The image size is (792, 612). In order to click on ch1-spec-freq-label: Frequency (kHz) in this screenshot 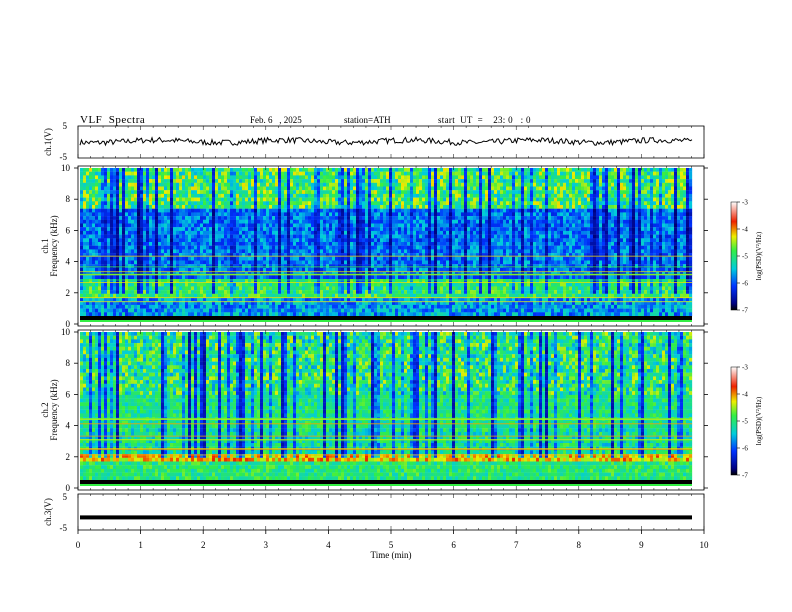, I will do `click(54, 245)`.